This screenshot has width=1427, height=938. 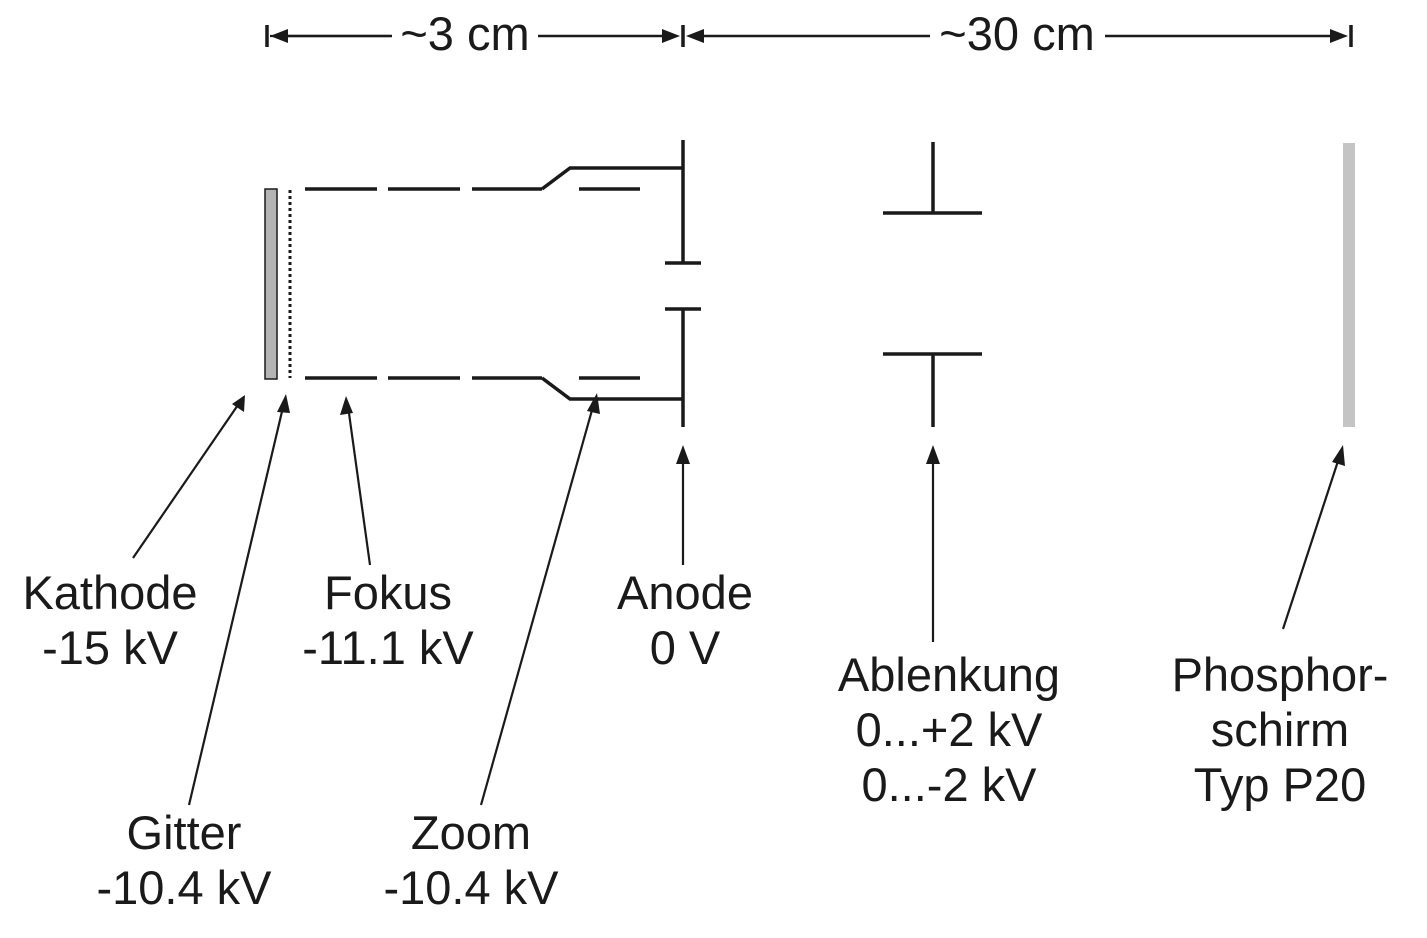 I want to click on label-anode: Anode 0 V, so click(x=685, y=620).